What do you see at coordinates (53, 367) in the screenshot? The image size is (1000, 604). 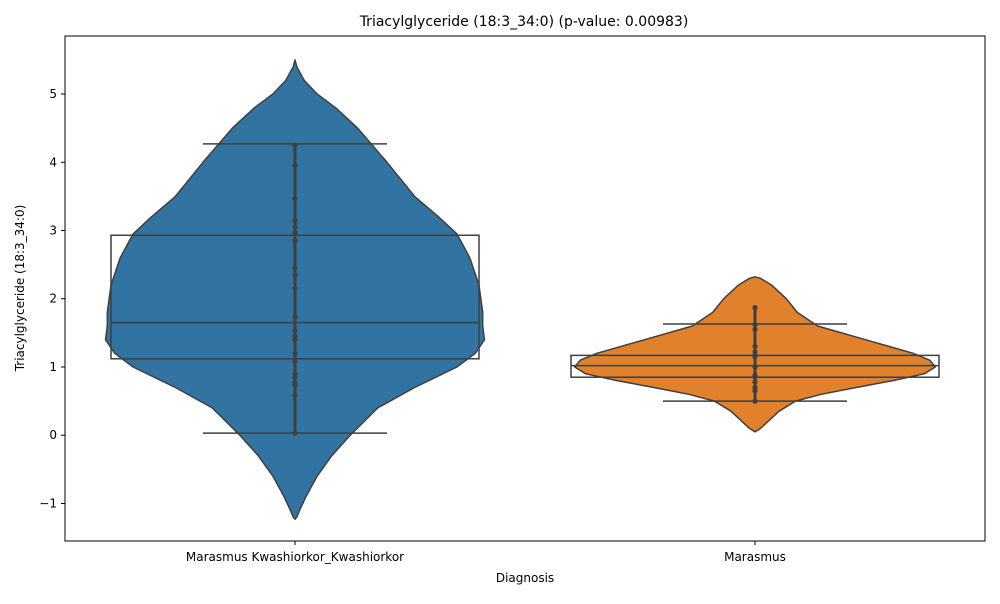 I see `y-tick-label-2: 1` at bounding box center [53, 367].